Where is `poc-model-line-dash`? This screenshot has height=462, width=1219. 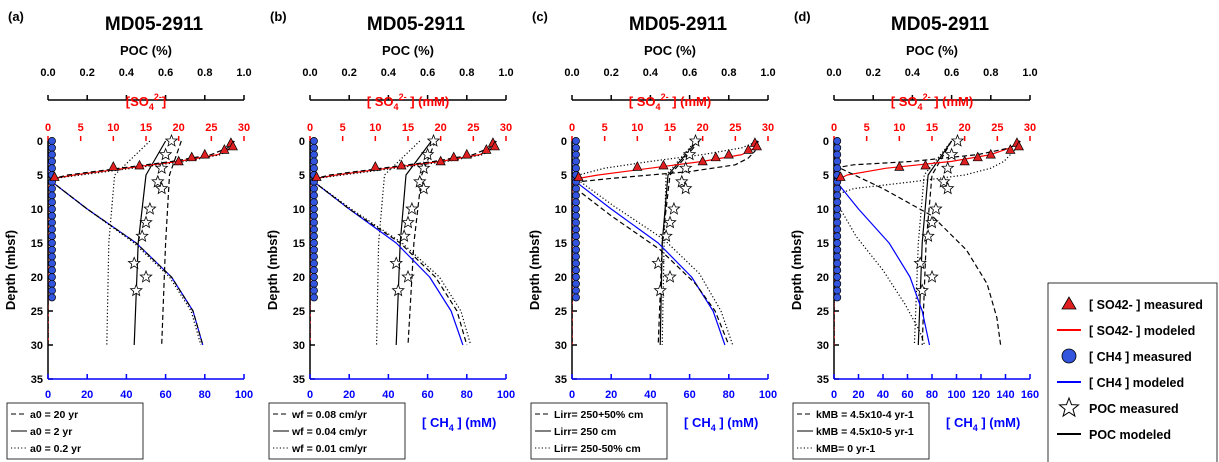
poc-model-line-dash is located at coordinates (678, 243).